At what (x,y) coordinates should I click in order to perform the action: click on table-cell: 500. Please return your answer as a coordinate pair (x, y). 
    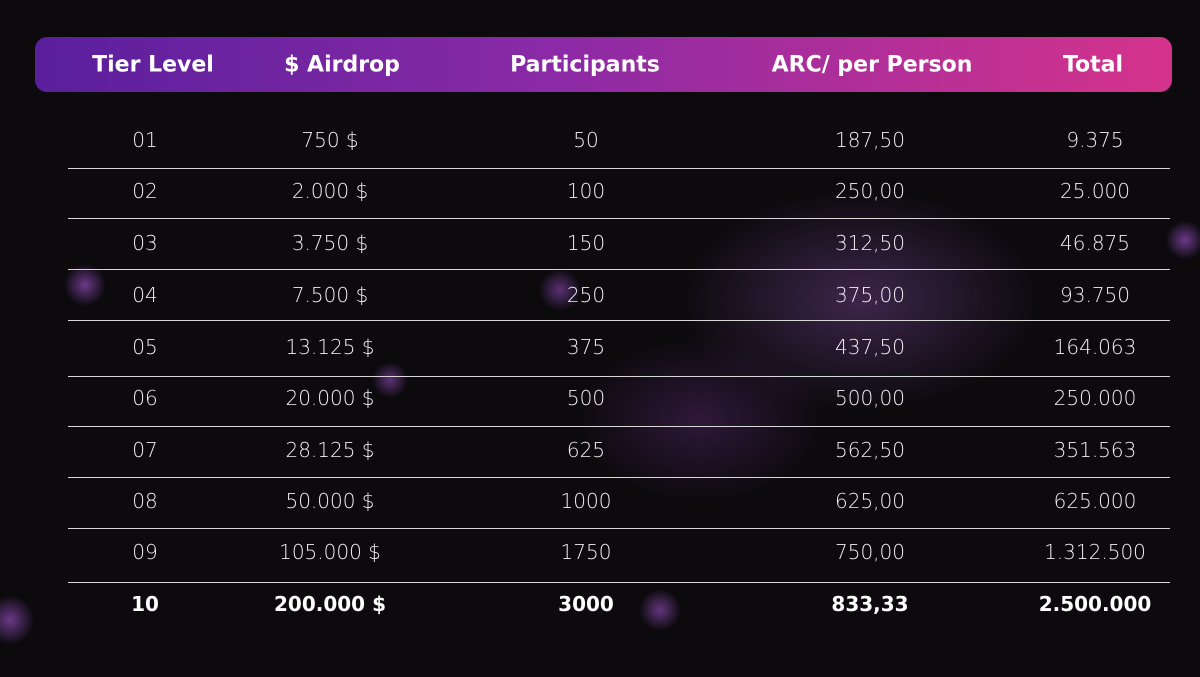
    Looking at the image, I should click on (586, 398).